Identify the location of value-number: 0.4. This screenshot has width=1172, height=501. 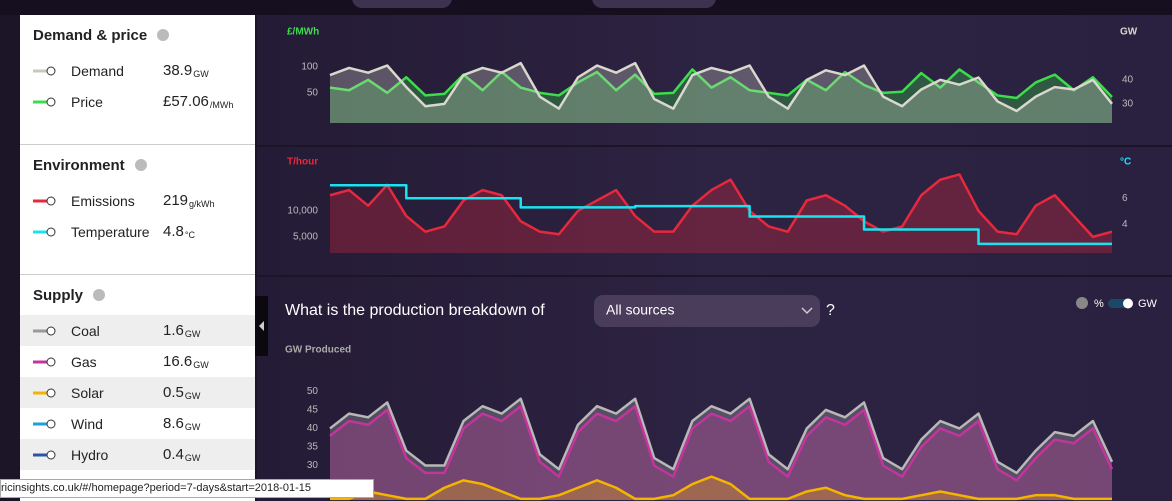
(173, 454).